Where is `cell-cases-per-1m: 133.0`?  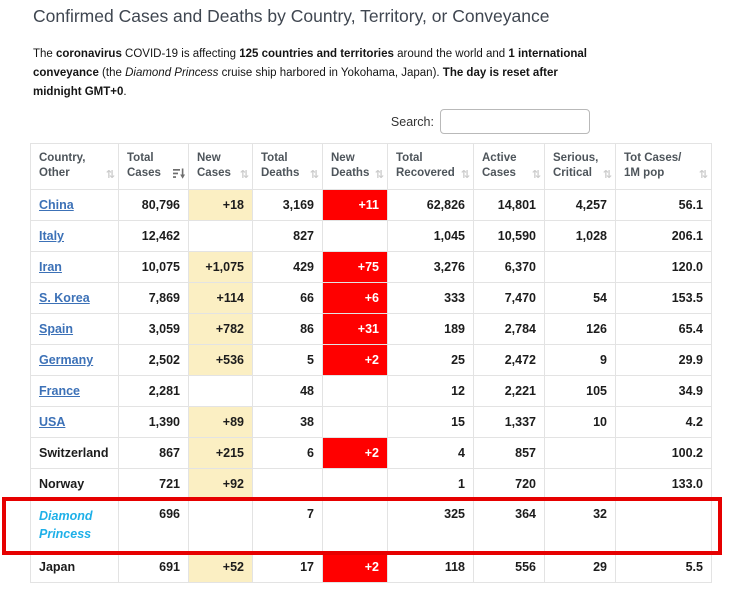 cell-cases-per-1m: 133.0 is located at coordinates (663, 484).